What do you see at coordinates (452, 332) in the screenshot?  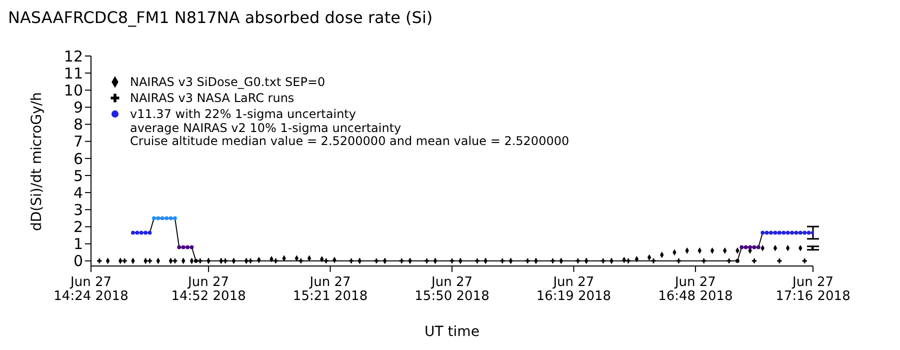 I see `x-axis-title: UT time` at bounding box center [452, 332].